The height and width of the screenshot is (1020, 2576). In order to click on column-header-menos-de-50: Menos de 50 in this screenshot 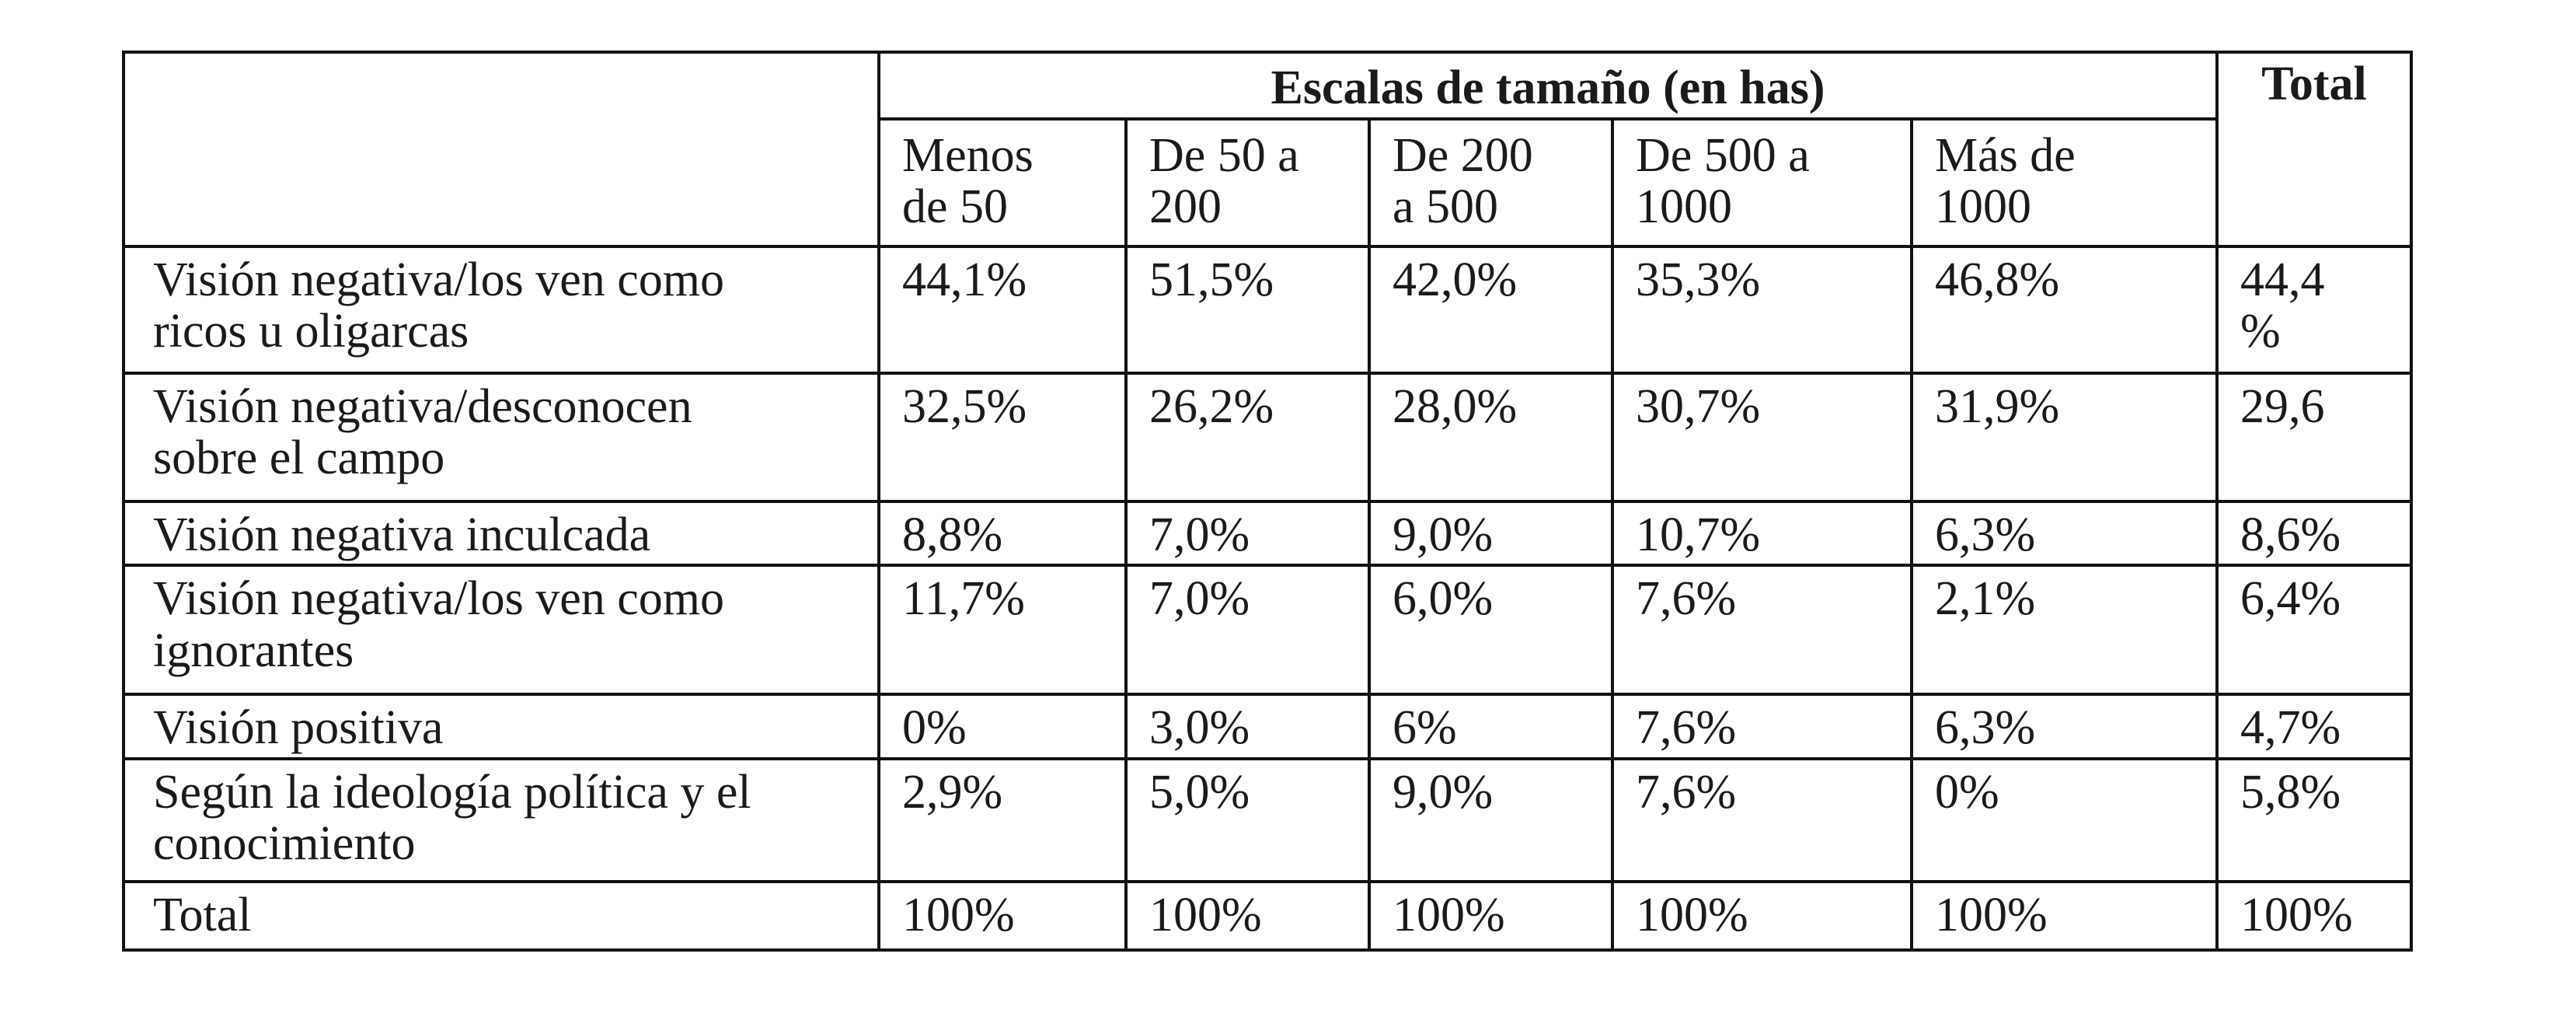, I will do `click(1002, 182)`.